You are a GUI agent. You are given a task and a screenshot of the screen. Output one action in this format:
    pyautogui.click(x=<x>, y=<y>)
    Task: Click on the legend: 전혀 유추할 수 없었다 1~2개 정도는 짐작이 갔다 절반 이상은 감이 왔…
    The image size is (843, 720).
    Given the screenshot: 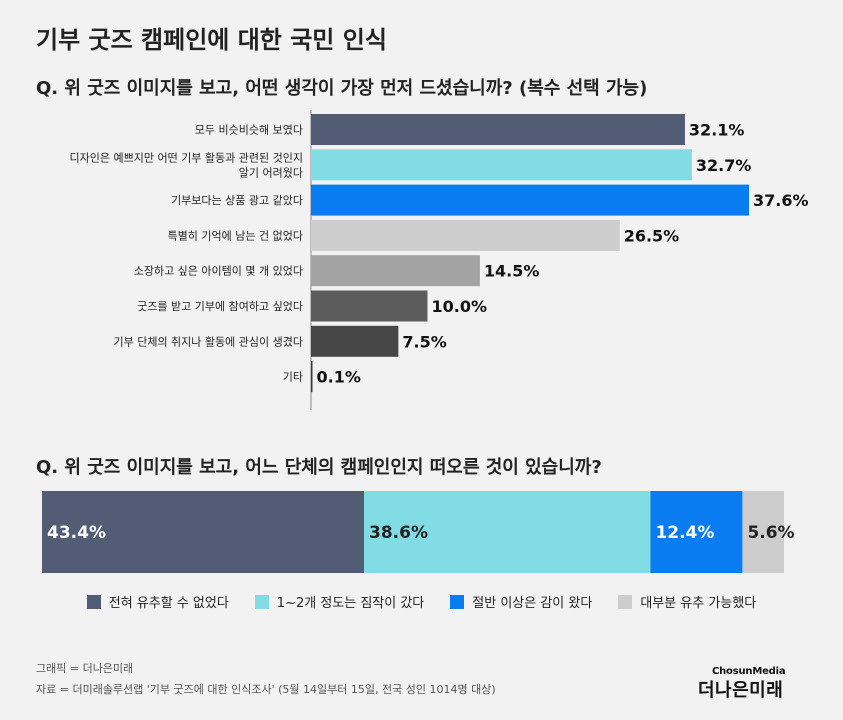 What is the action you would take?
    pyautogui.click(x=421, y=601)
    